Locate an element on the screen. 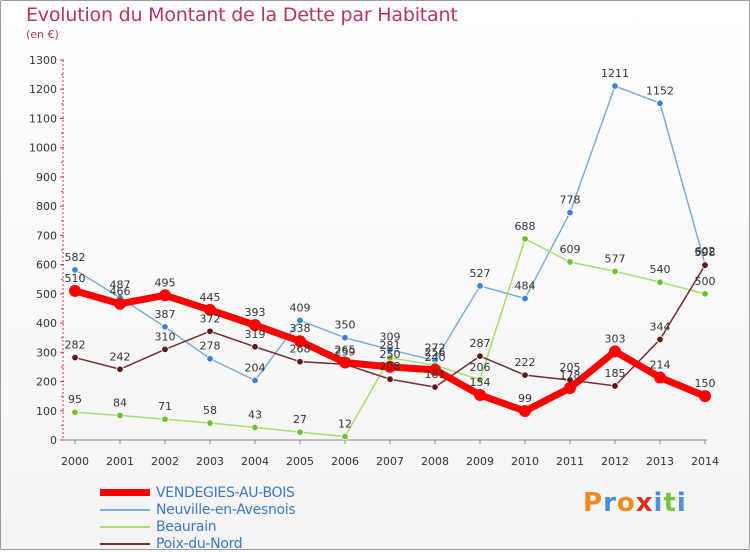 This screenshot has width=750, height=552. y-tick-label: 100 is located at coordinates (46, 411).